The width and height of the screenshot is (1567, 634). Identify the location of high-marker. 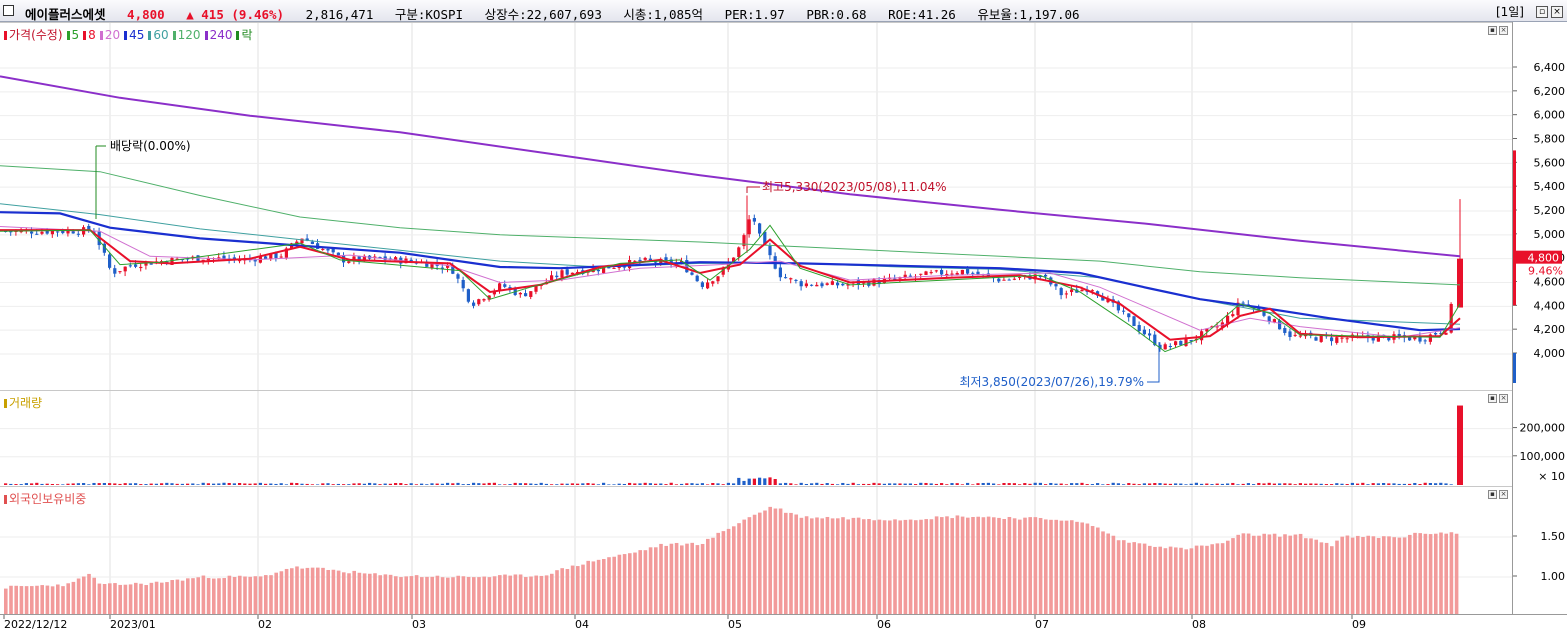
(753, 189).